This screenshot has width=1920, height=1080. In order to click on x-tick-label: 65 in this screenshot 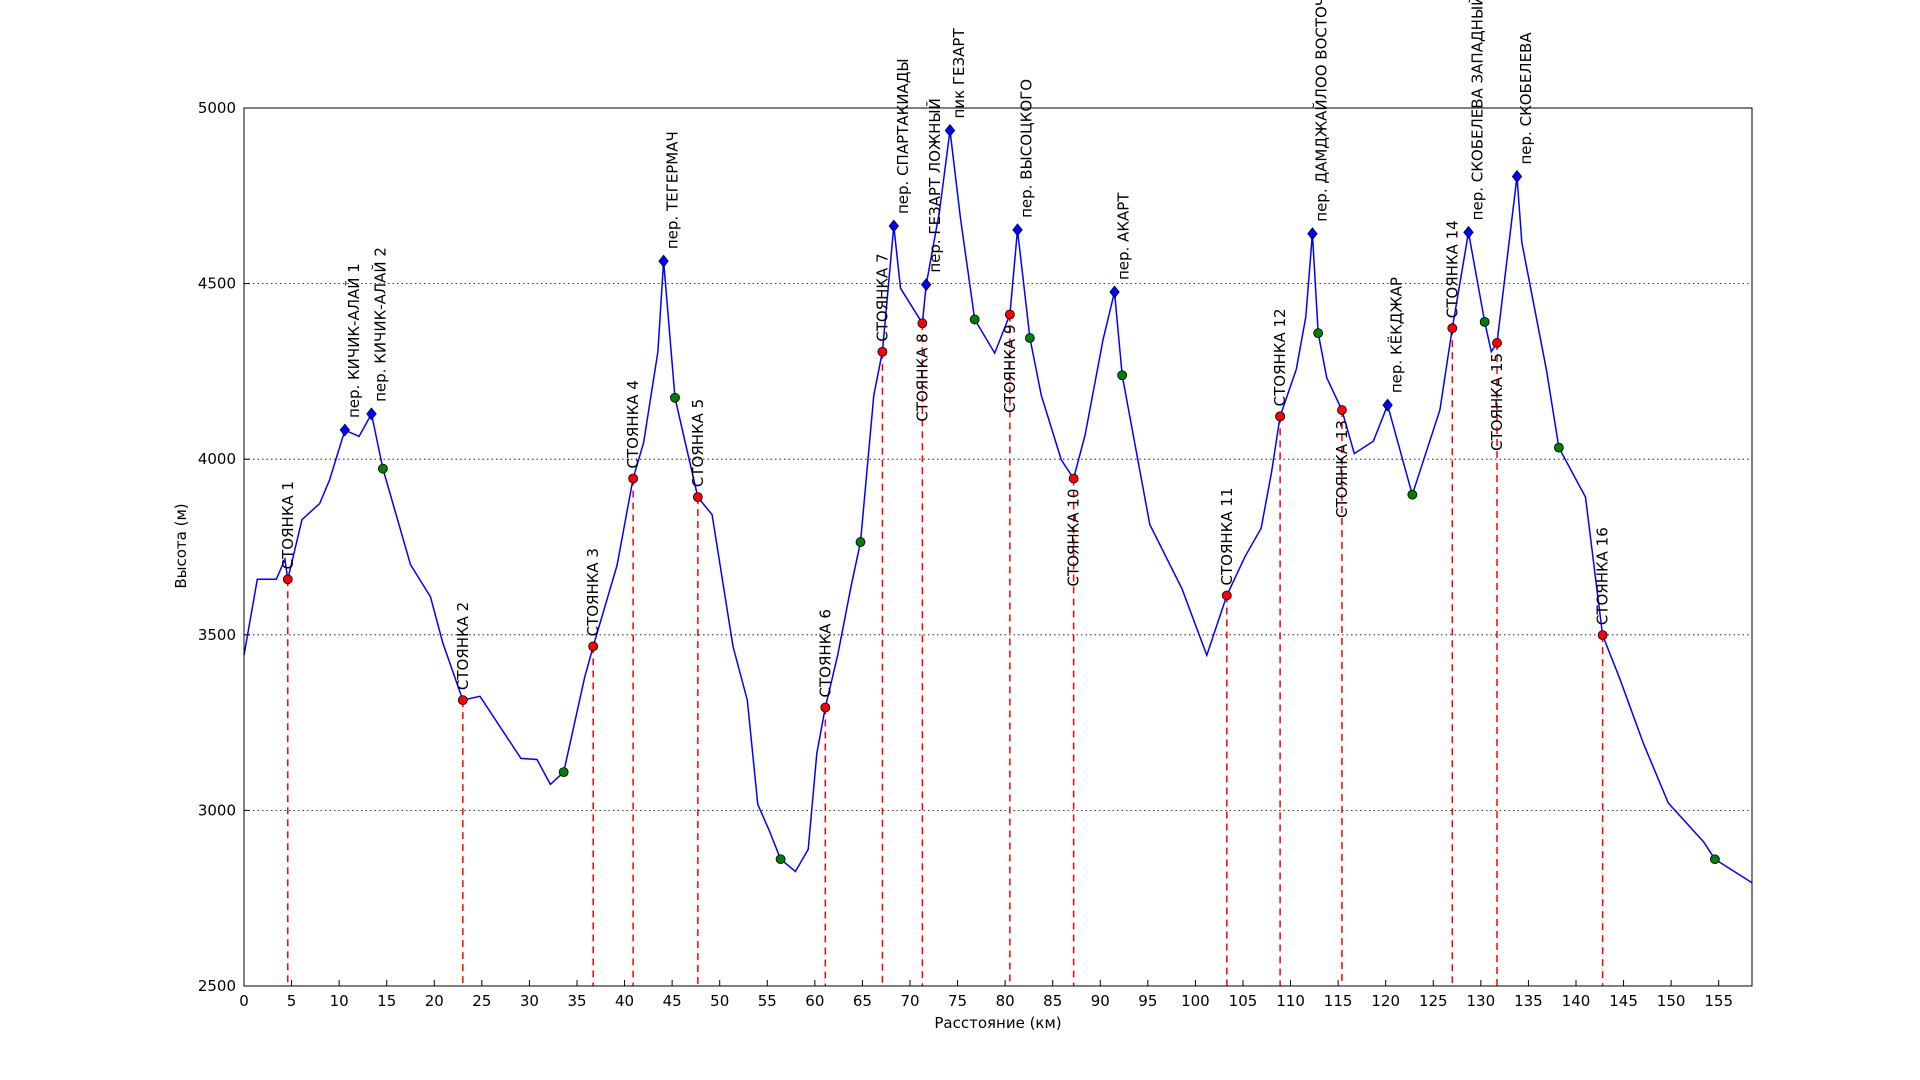, I will do `click(862, 1001)`.